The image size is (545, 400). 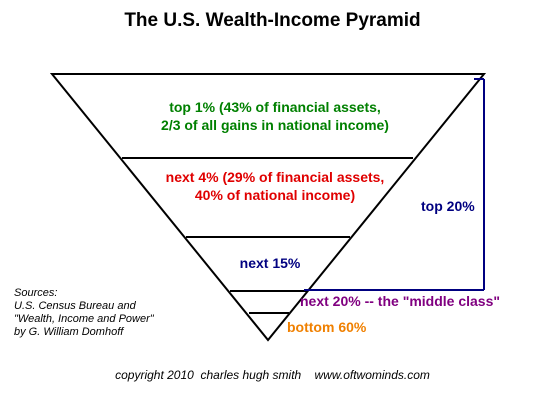 I want to click on tier-top-1-line-1: top 1% (43% of financial assets,, so click(x=275, y=107).